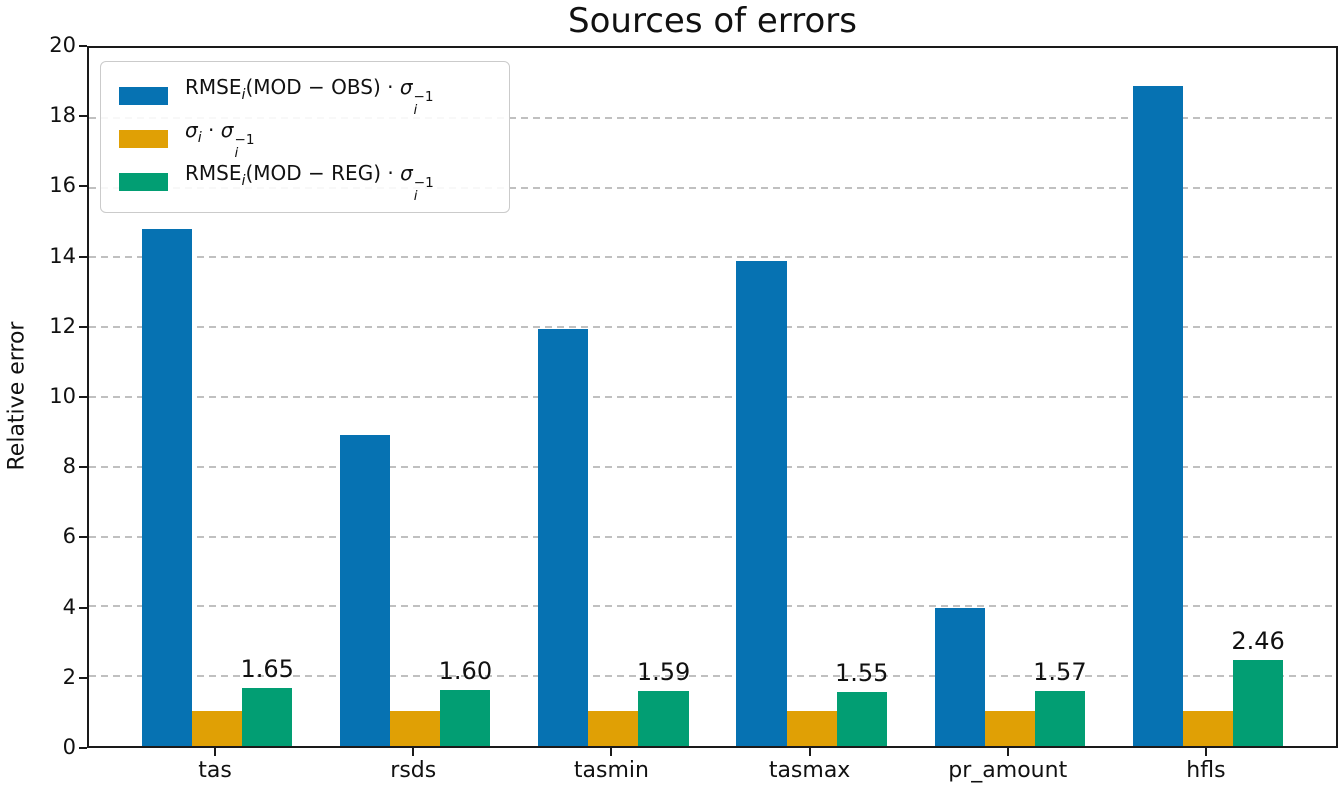  What do you see at coordinates (62, 115) in the screenshot?
I see `y-tick-label: 18` at bounding box center [62, 115].